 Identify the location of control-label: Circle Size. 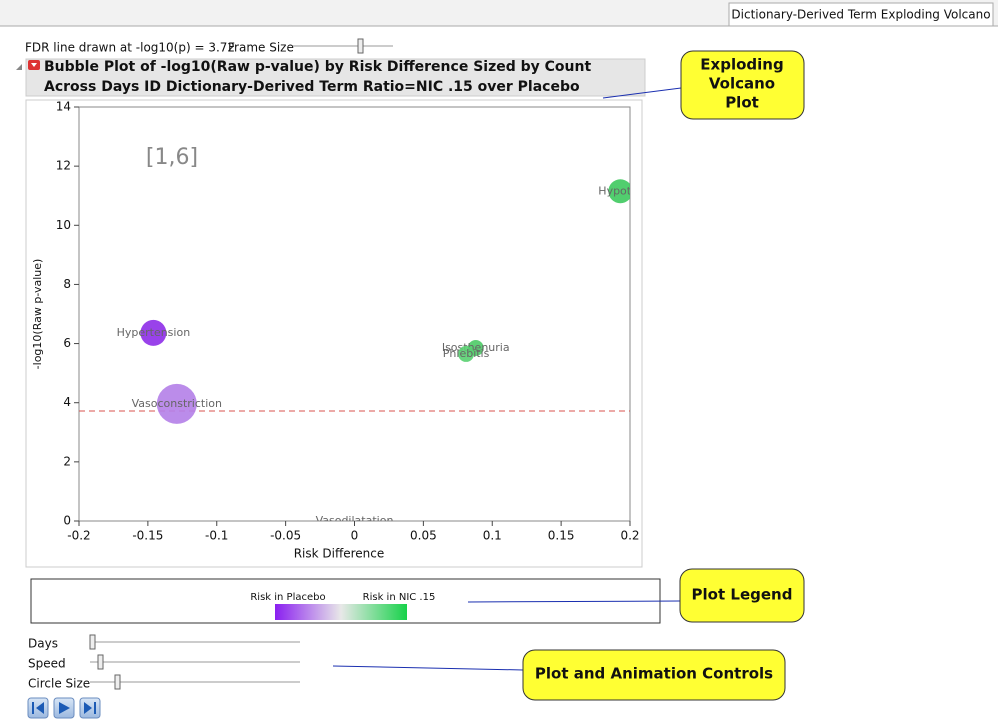
(59, 684).